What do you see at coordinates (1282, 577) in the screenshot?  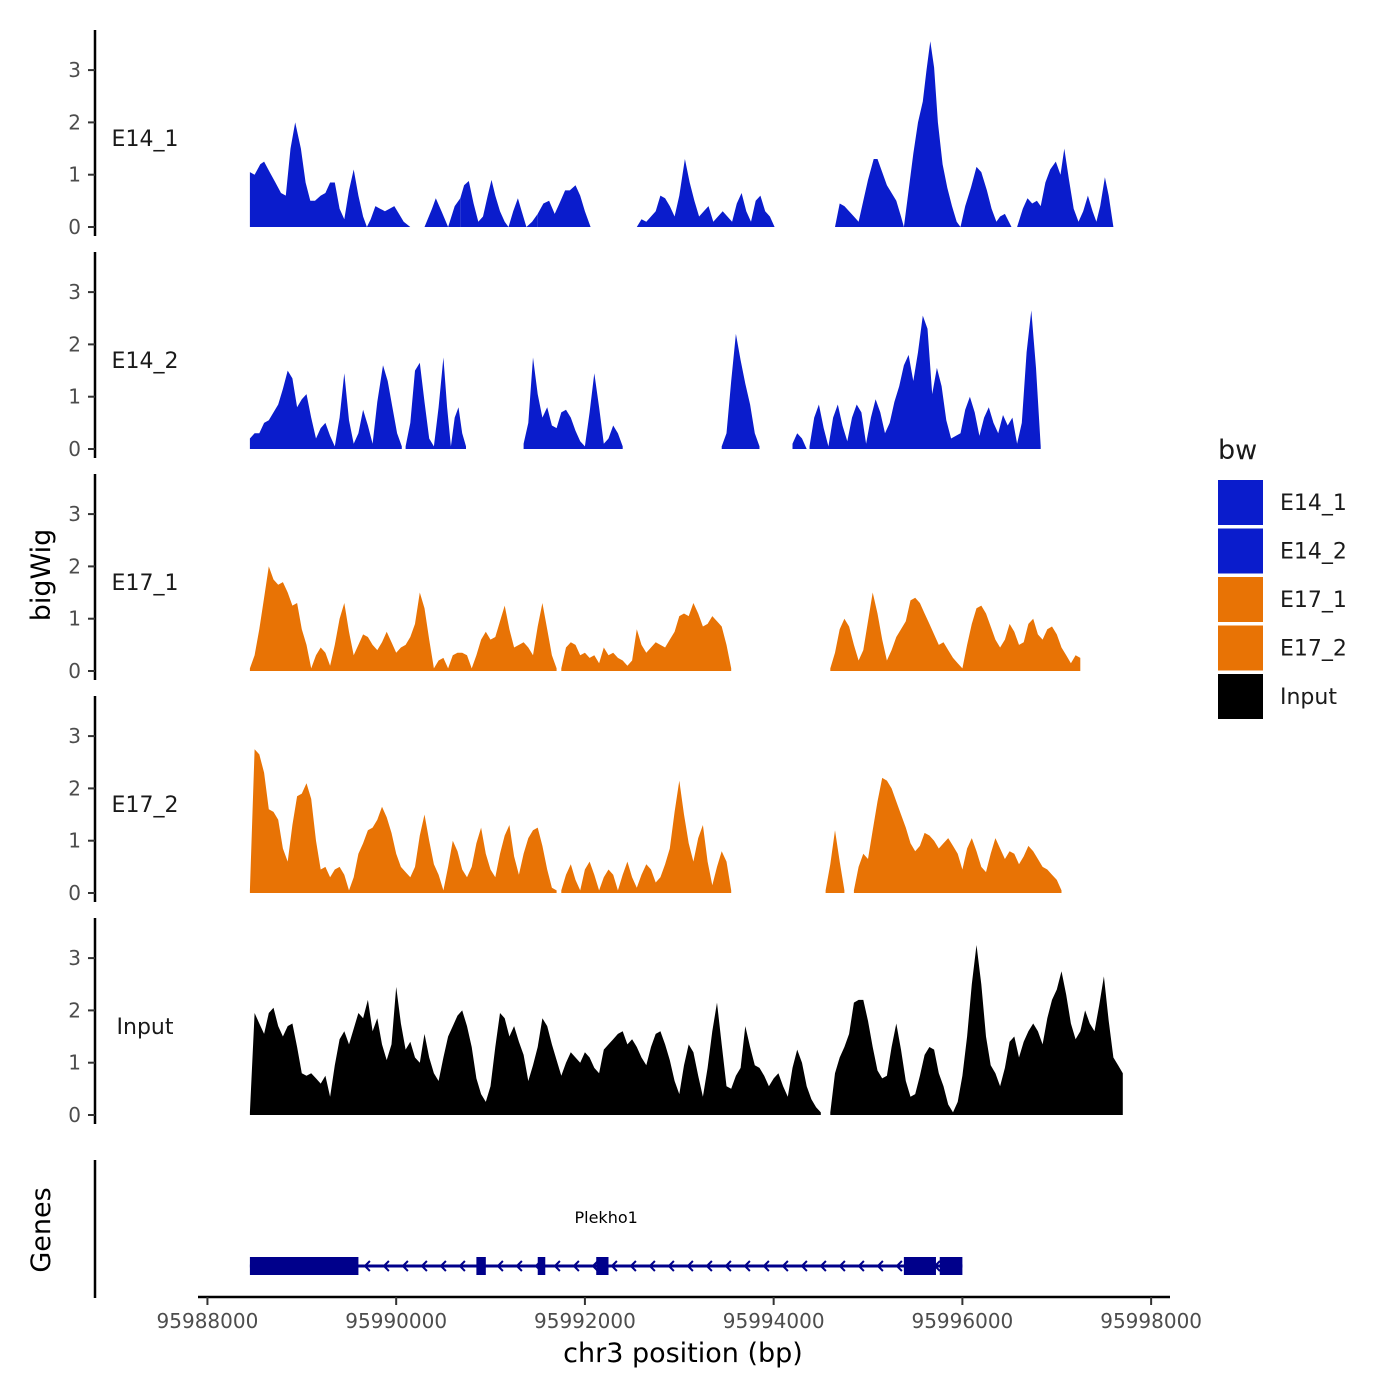 I see `legend: bw E14_1 E14_2 E17_1 E17_2 Input` at bounding box center [1282, 577].